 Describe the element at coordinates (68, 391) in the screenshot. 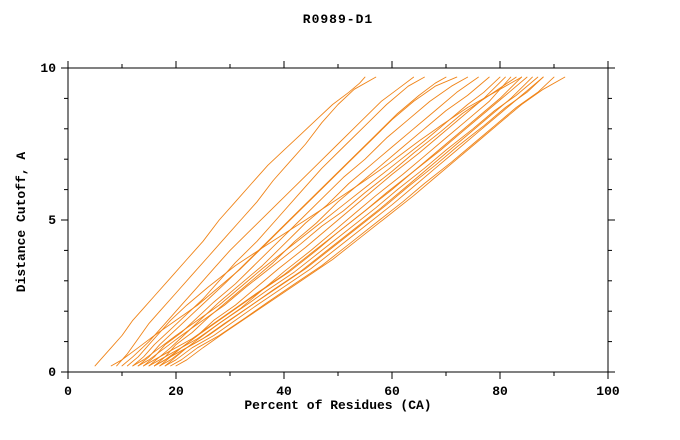

I see `x-tick-label: 0` at that location.